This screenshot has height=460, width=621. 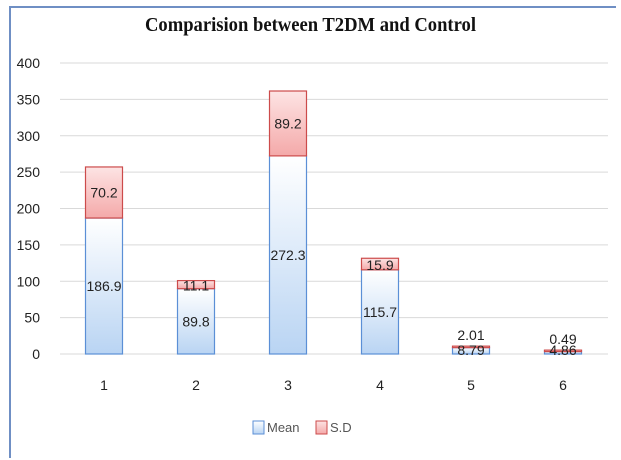 What do you see at coordinates (104, 385) in the screenshot?
I see `x-tick-label: 1` at bounding box center [104, 385].